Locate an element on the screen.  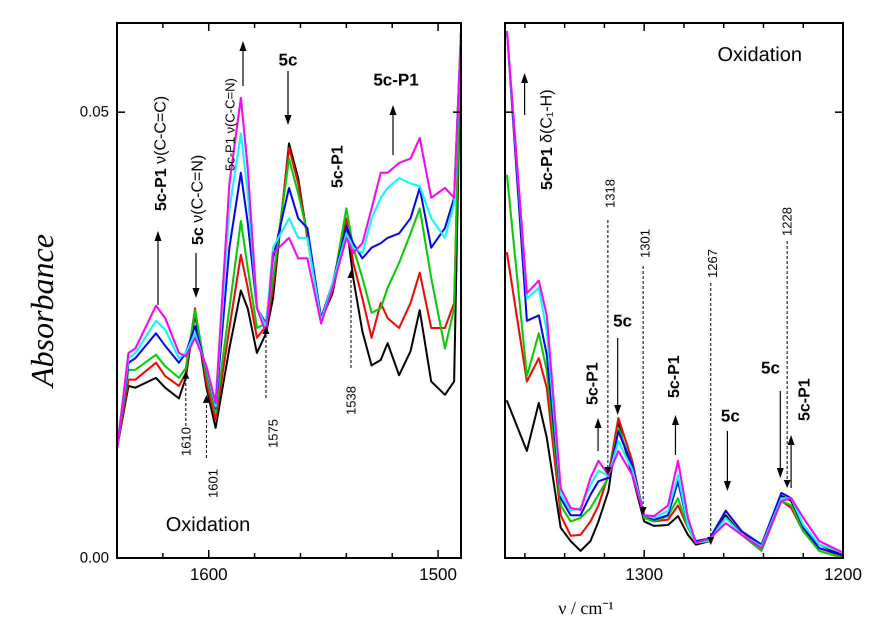
annotation: 1267 is located at coordinates (712, 263).